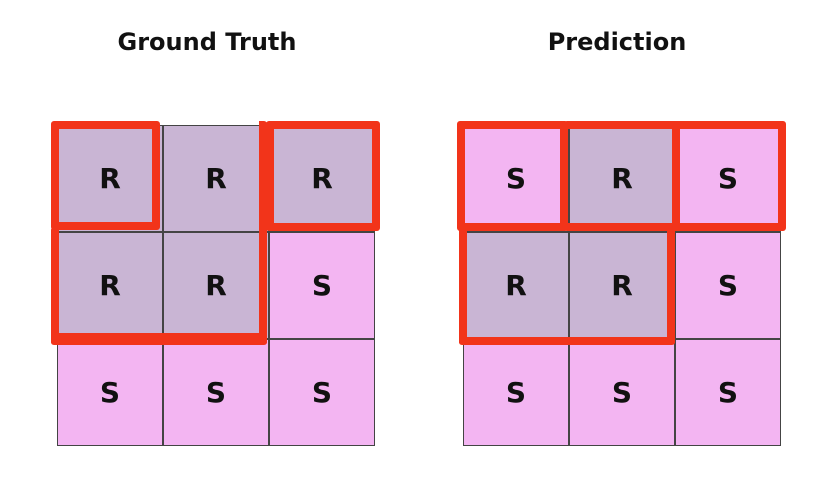  I want to click on gt-cell-r3c1: S, so click(110, 392).